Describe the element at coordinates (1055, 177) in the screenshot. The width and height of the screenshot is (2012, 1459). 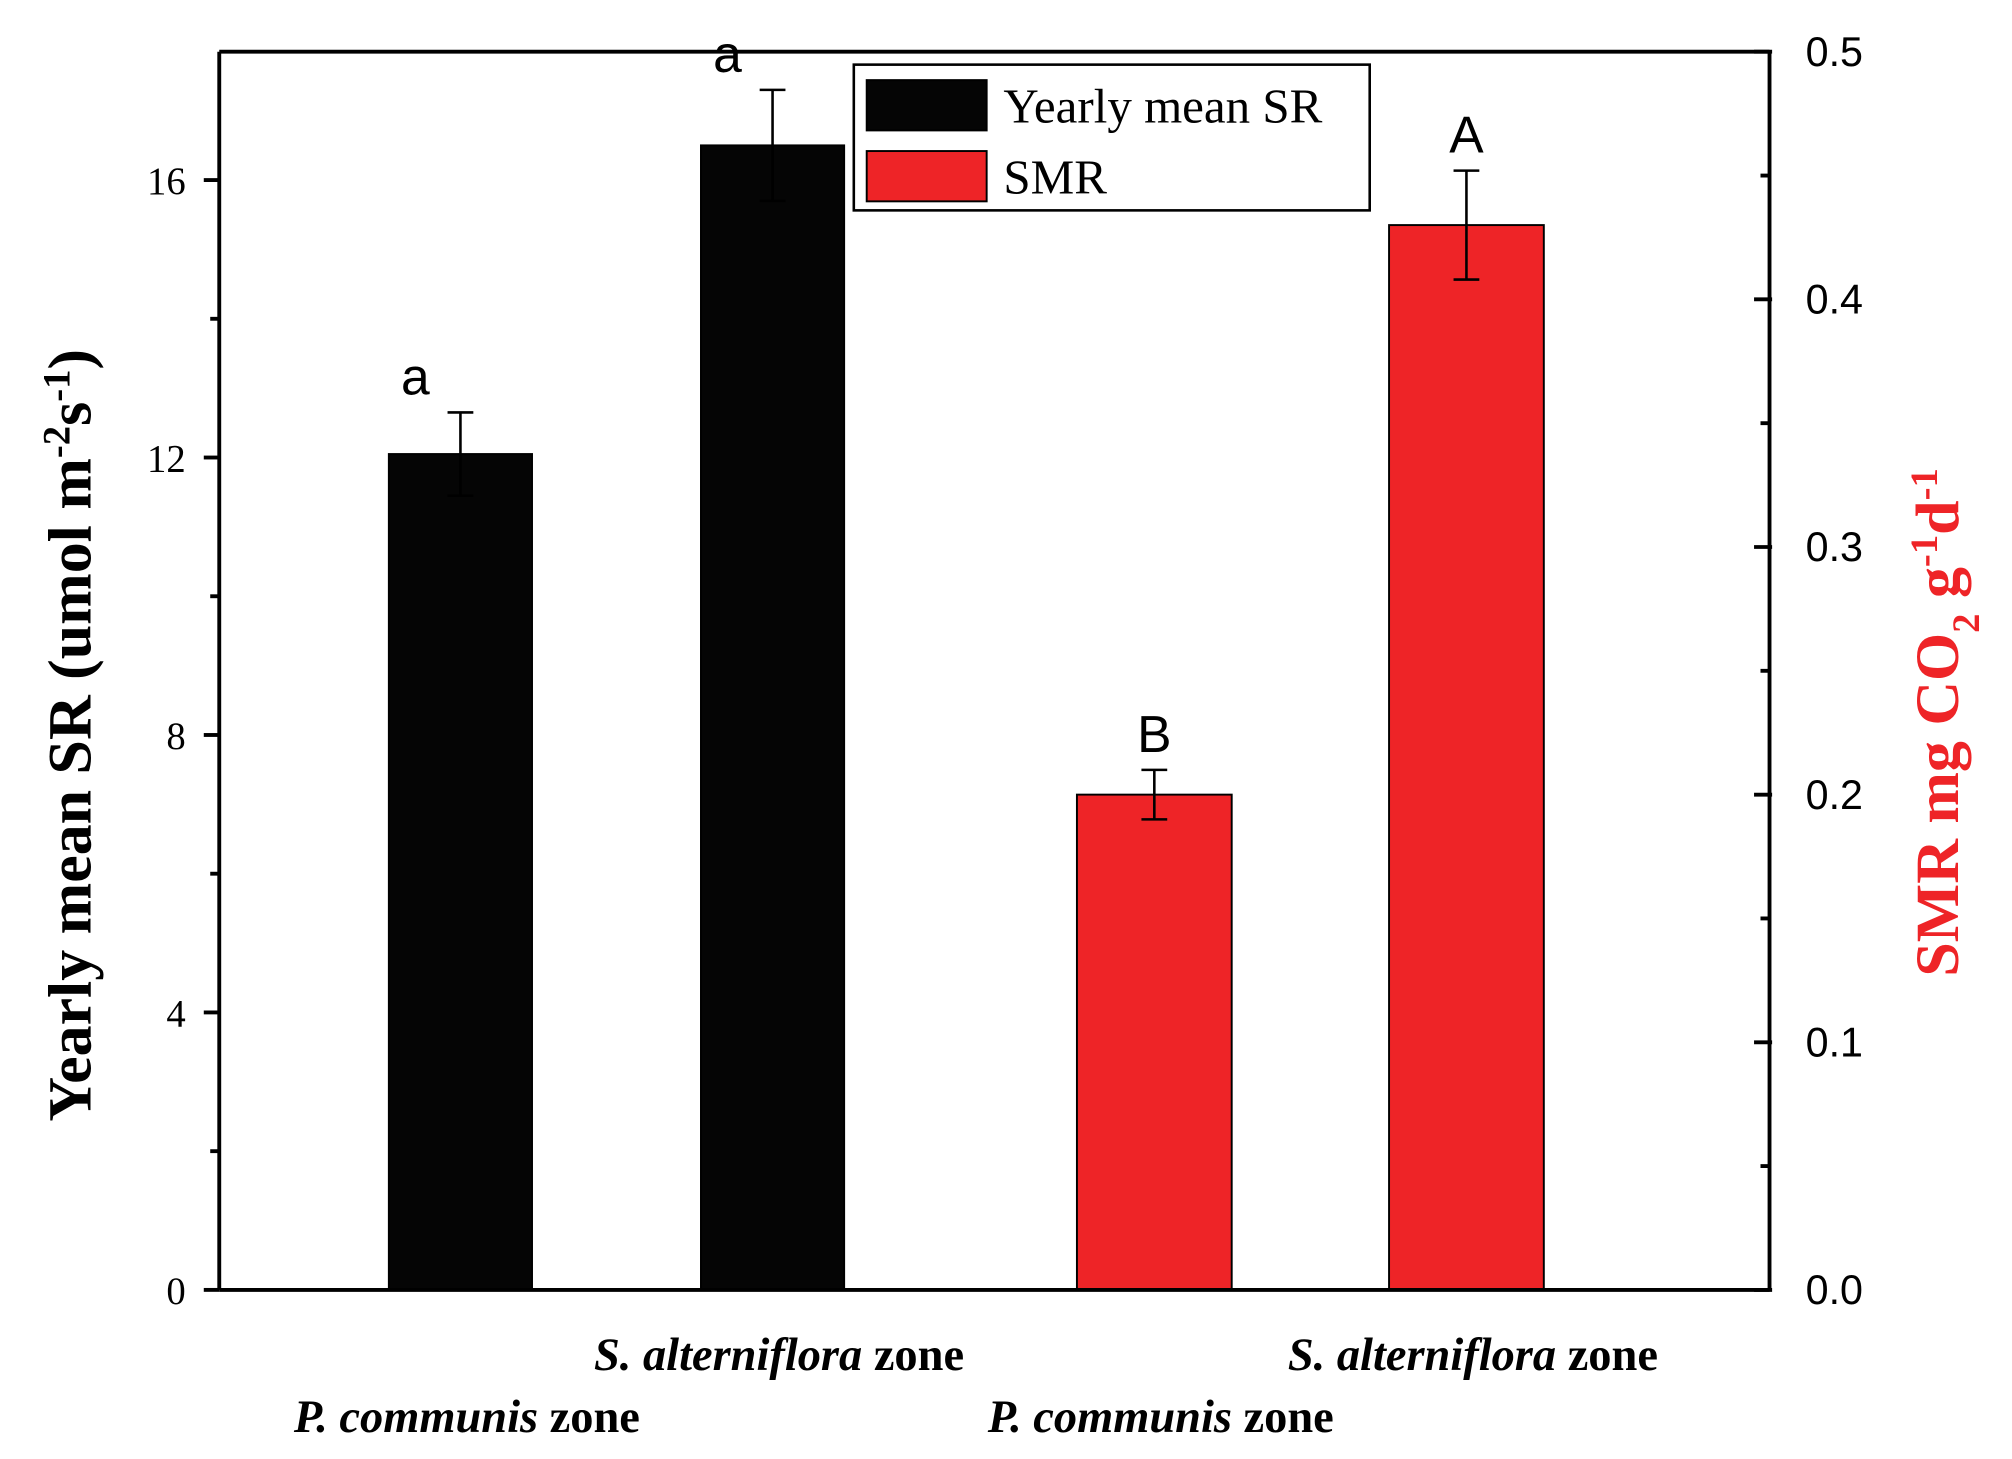
I see `legend-label: SMR` at that location.